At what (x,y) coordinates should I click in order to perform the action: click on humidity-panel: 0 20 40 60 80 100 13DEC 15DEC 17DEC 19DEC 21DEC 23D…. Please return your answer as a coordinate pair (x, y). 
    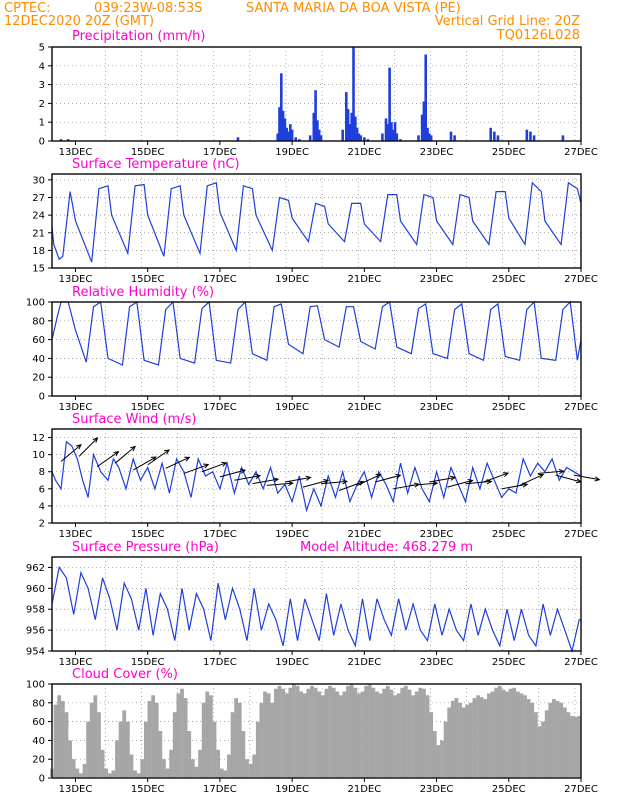
    Looking at the image, I should click on (312, 356).